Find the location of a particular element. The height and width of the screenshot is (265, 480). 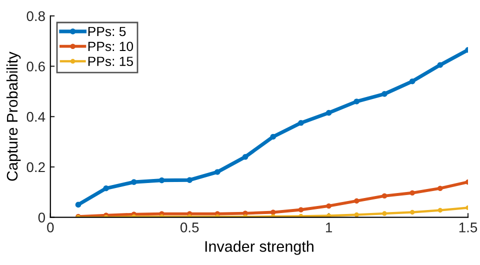

legend-label: PPs: 10 is located at coordinates (111, 47).